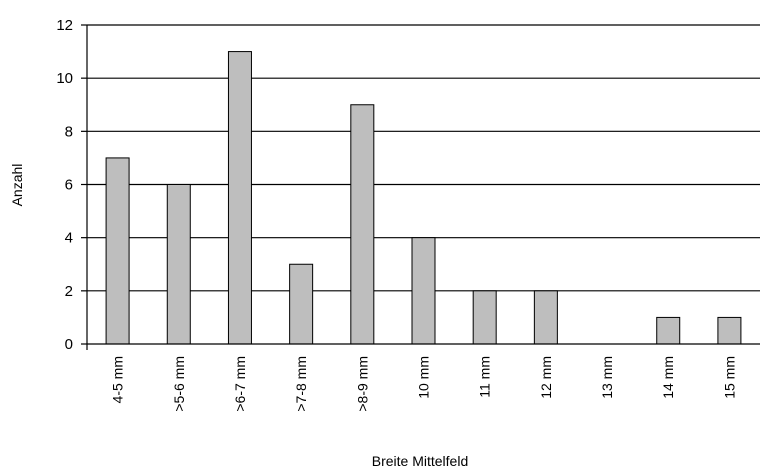  I want to click on y-axis-title: Anzahl, so click(17, 185).